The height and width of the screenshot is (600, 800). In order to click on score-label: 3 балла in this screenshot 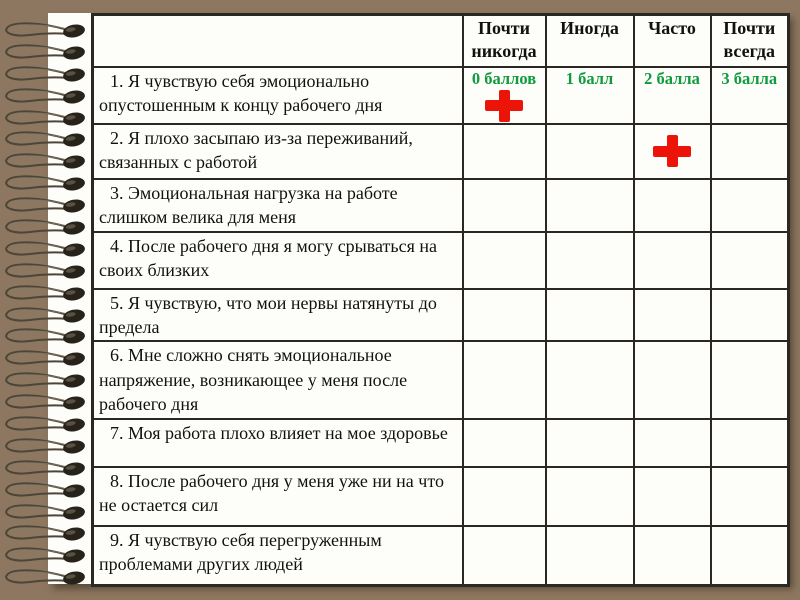, I will do `click(749, 78)`.